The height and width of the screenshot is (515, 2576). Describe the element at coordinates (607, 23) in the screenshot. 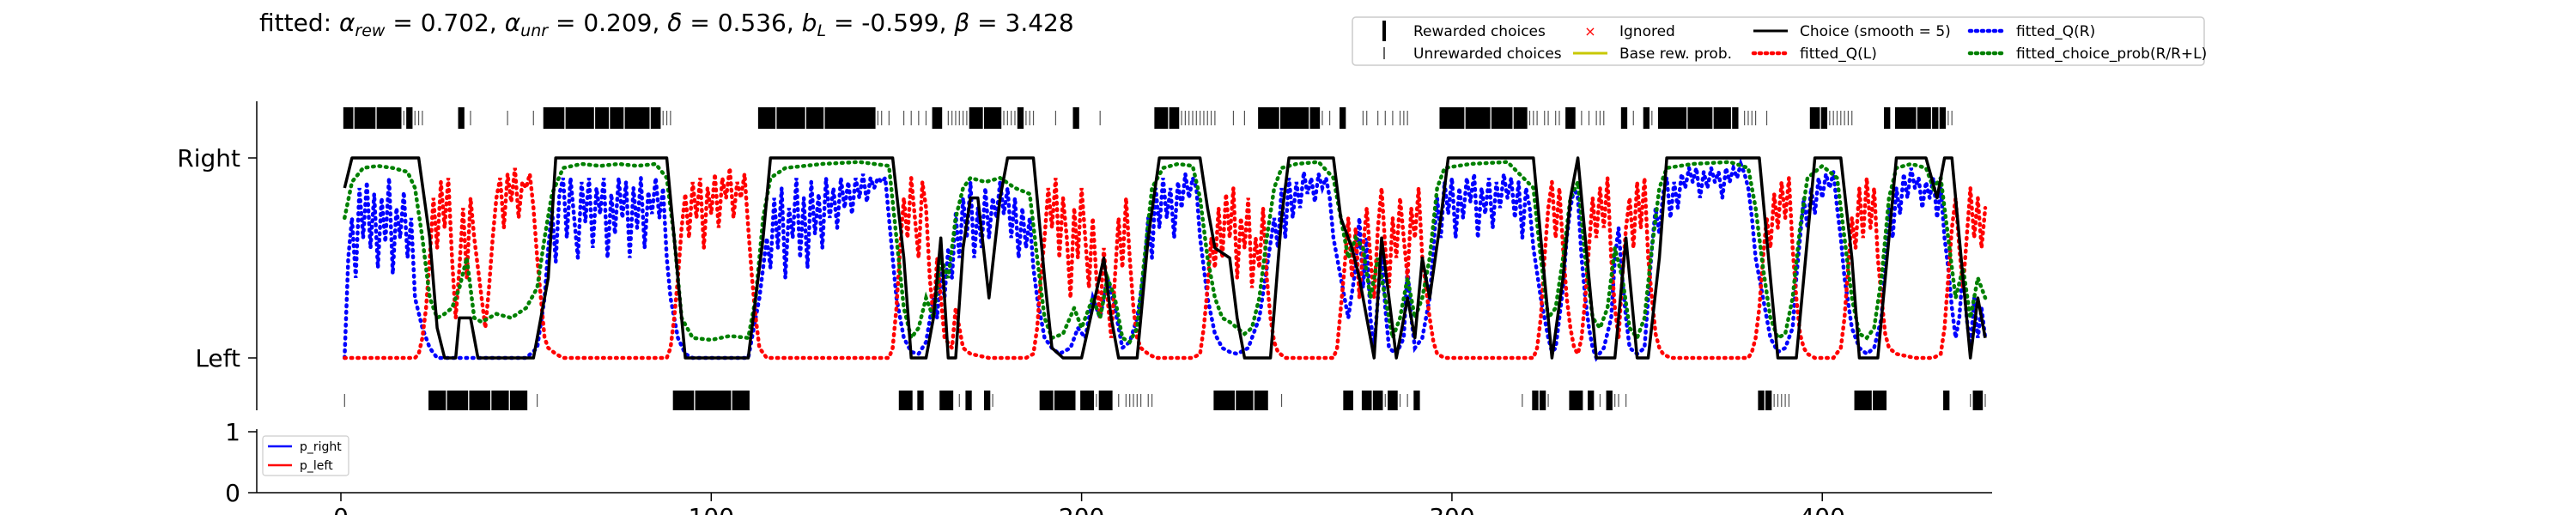

I see `title-part: = 0.209,` at that location.